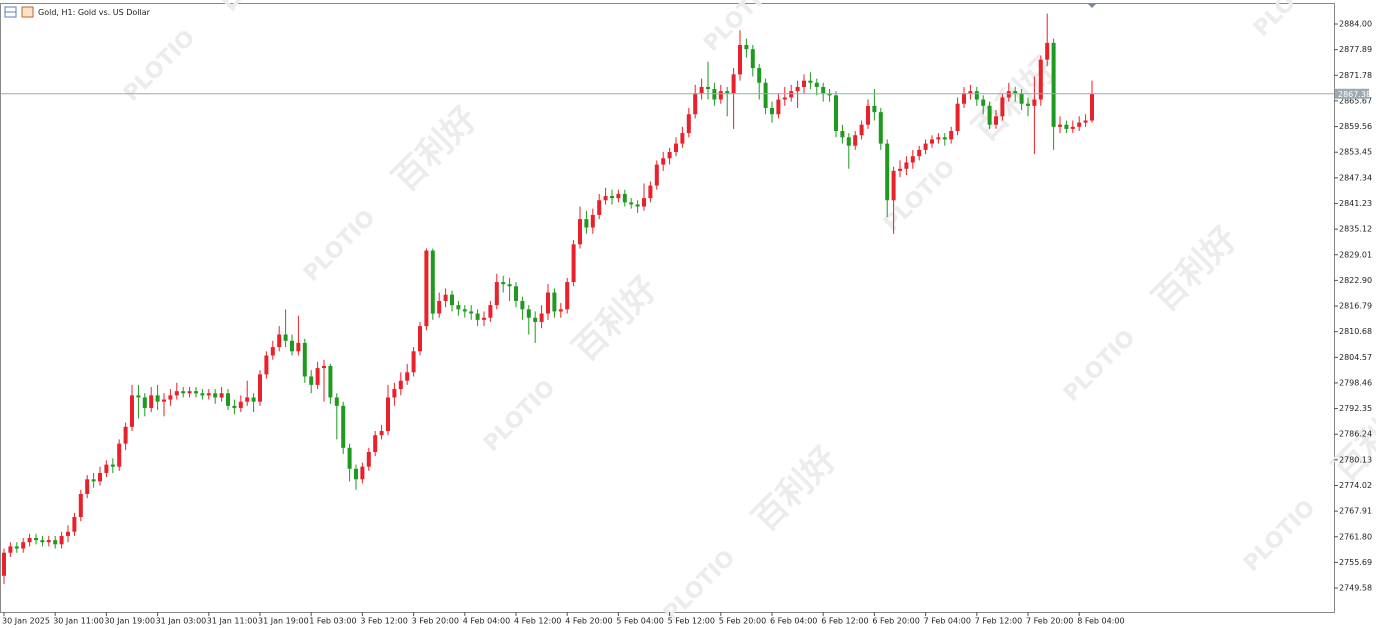 The width and height of the screenshot is (1376, 628). What do you see at coordinates (1355, 229) in the screenshot?
I see `y-tick-label: 2835.12` at bounding box center [1355, 229].